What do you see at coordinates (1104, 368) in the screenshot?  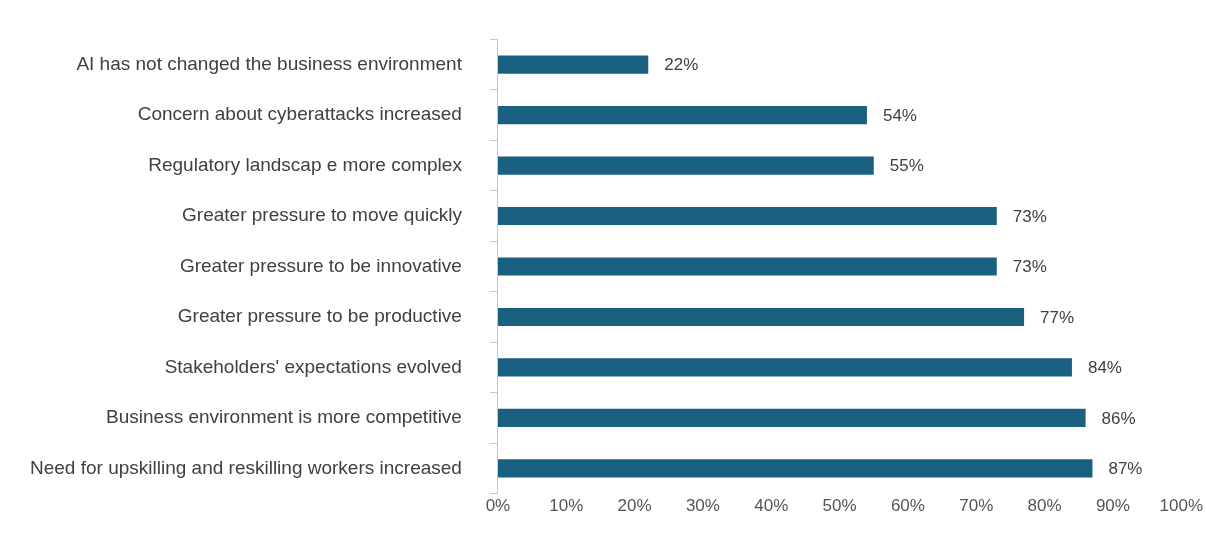 I see `data-label: 84%` at bounding box center [1104, 368].